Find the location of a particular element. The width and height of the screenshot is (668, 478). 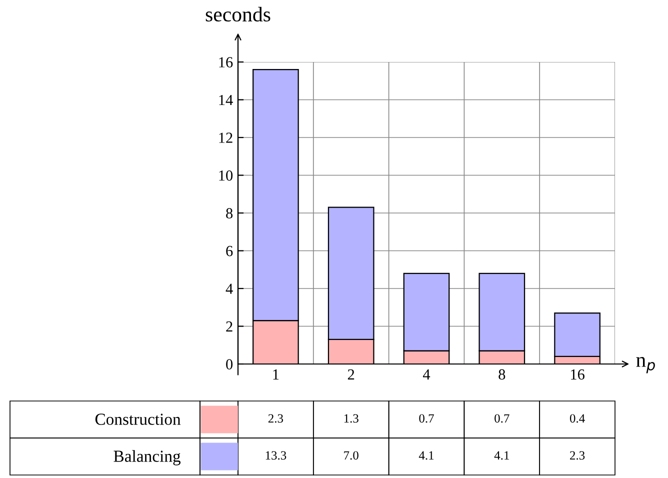

y-tick-label: 6 is located at coordinates (229, 251).